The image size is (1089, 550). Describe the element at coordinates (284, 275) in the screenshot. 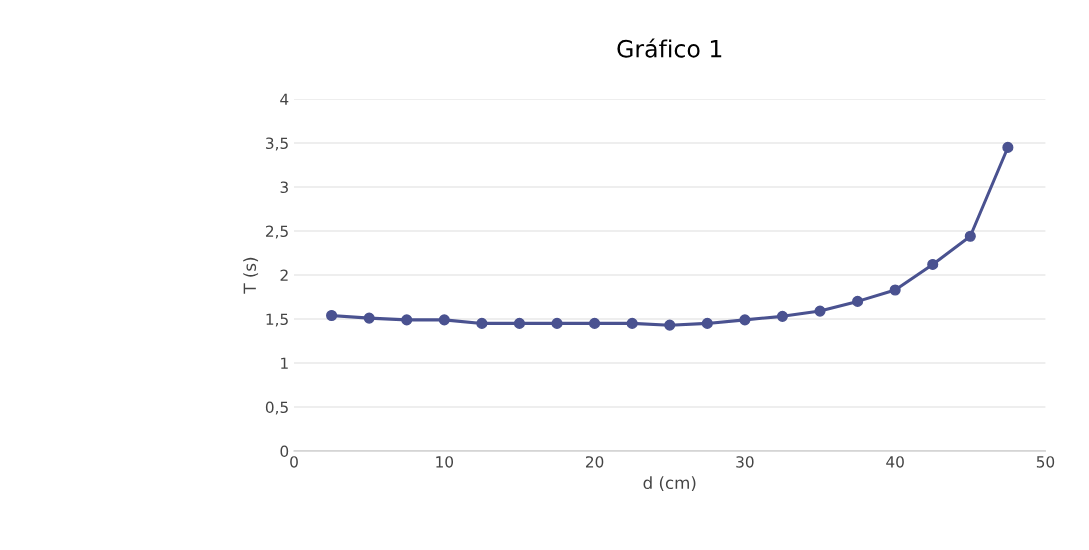

I see `y-tick-label: 2` at that location.